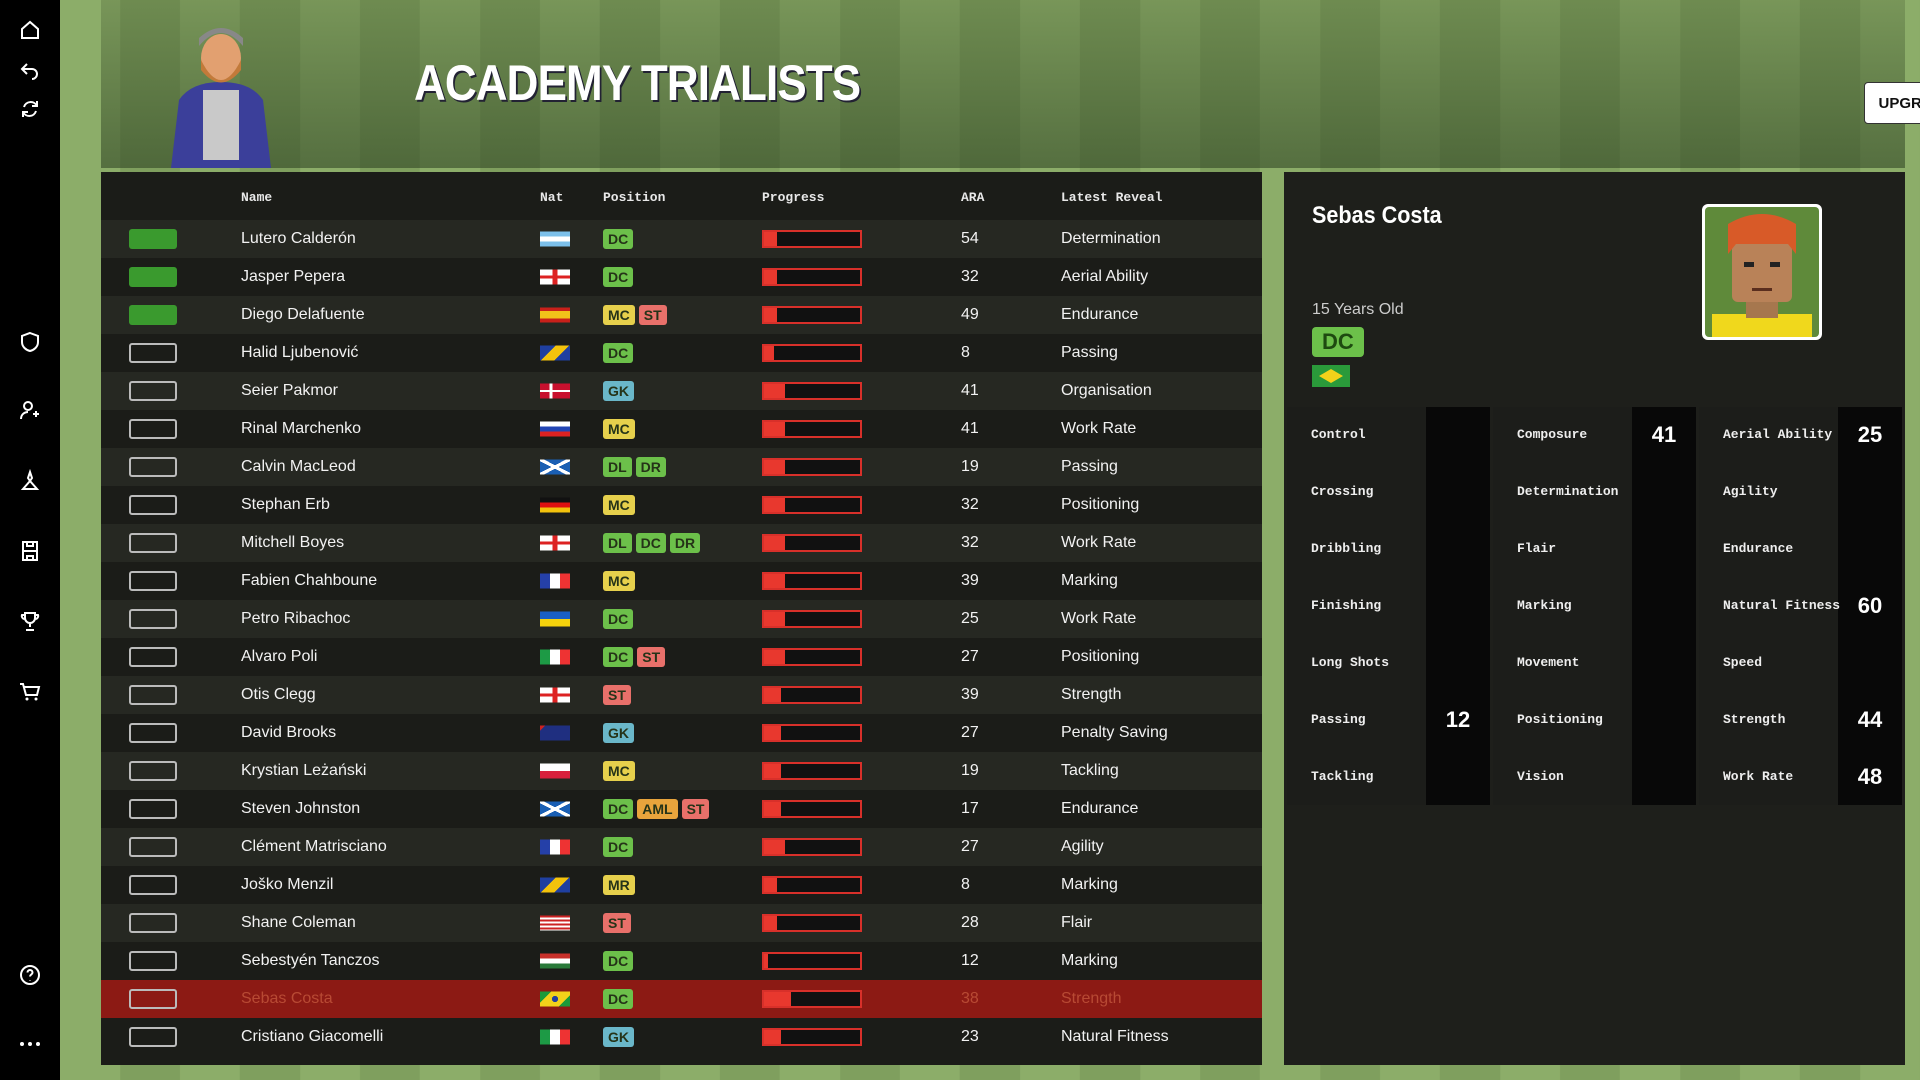 This screenshot has width=1920, height=1080. What do you see at coordinates (681, 353) in the screenshot?
I see `trialist-row: Halid Ljubenović DC 8 Passing` at bounding box center [681, 353].